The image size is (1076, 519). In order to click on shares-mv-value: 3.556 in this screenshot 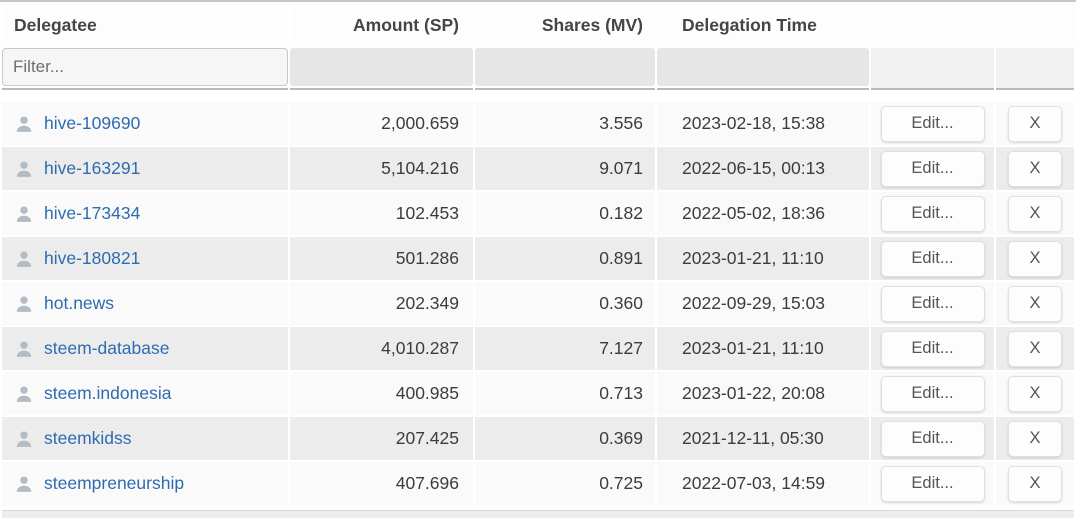, I will do `click(565, 123)`.